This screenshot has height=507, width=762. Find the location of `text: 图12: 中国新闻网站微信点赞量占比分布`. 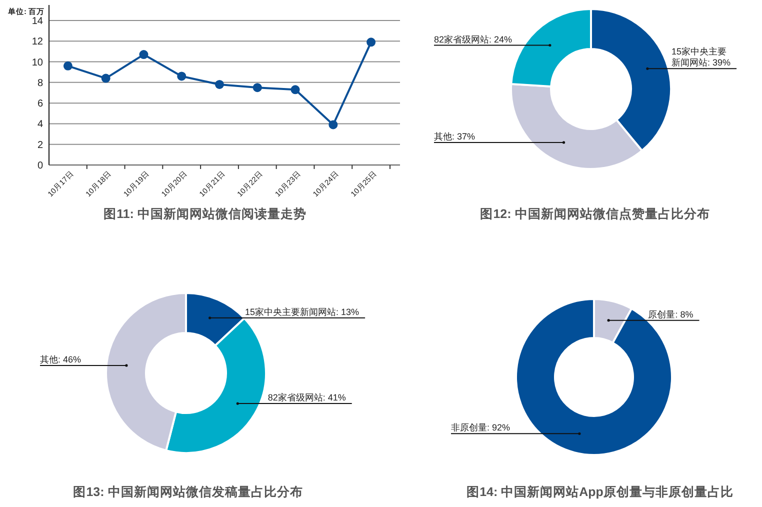

text: 图12: 中国新闻网站微信点赞量占比分布 is located at coordinates (595, 213).